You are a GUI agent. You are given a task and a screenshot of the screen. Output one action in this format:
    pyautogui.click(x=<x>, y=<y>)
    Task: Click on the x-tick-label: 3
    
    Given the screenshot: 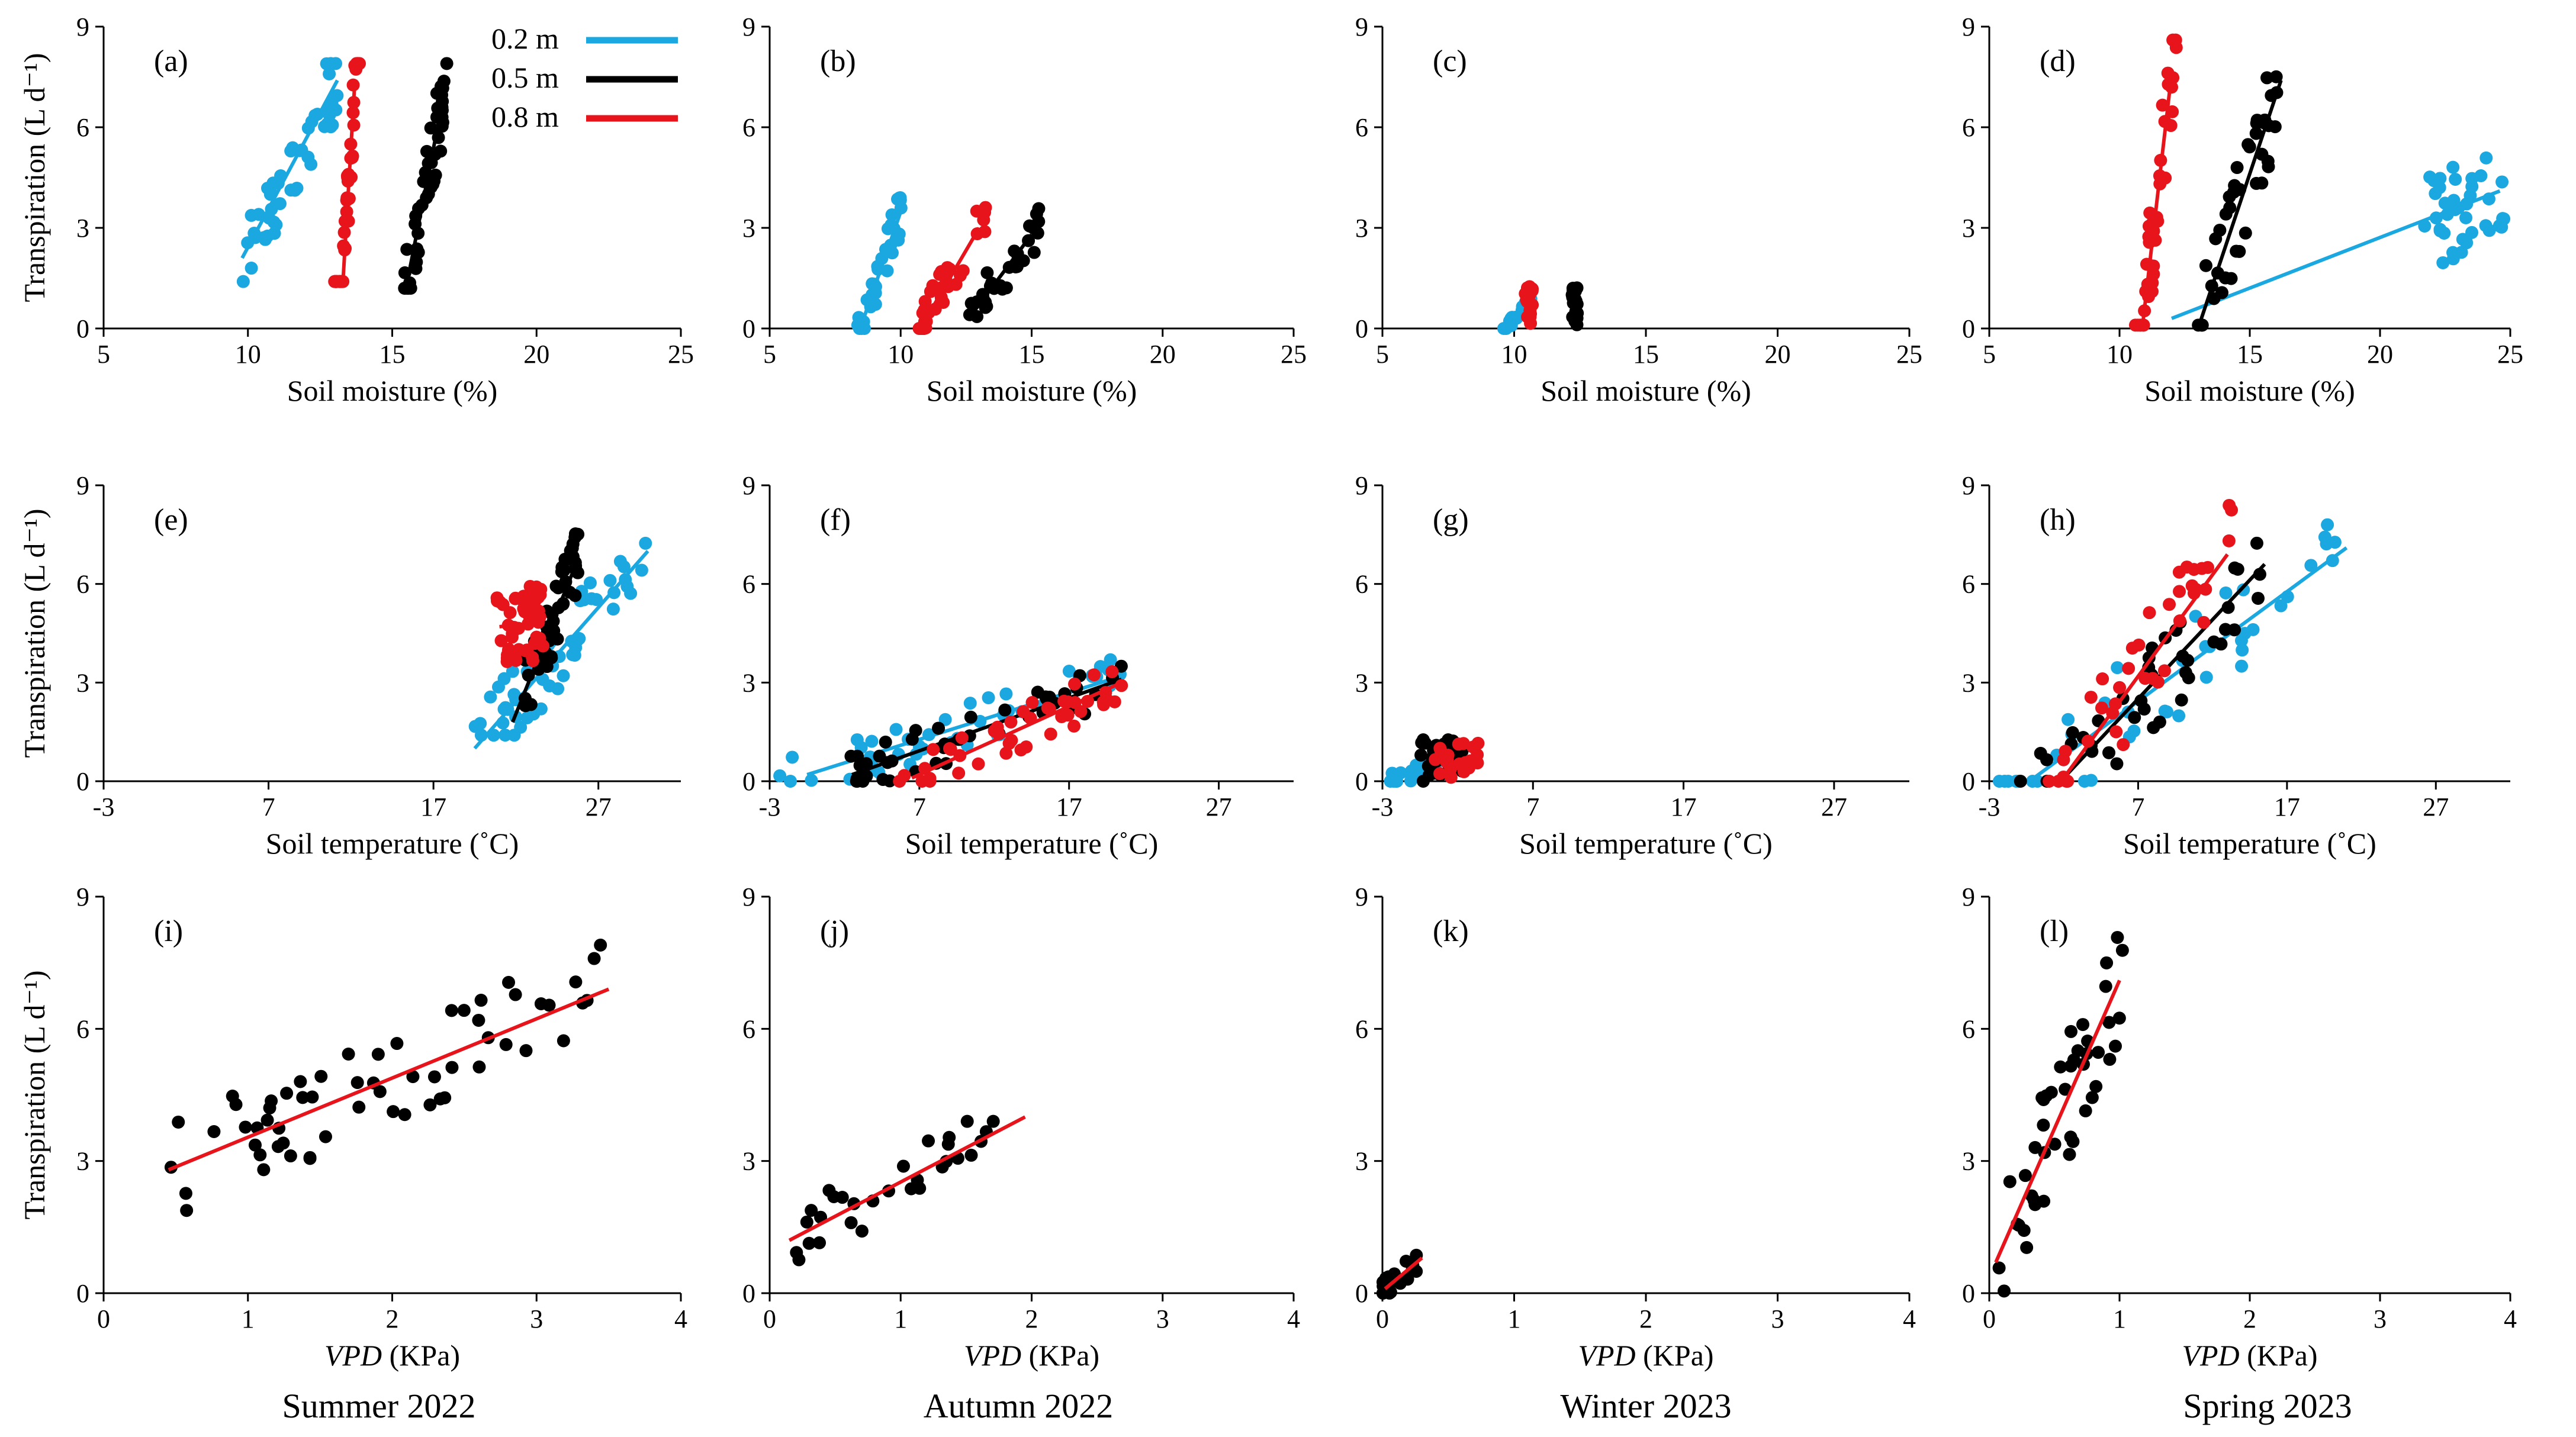 What is the action you would take?
    pyautogui.click(x=536, y=1318)
    